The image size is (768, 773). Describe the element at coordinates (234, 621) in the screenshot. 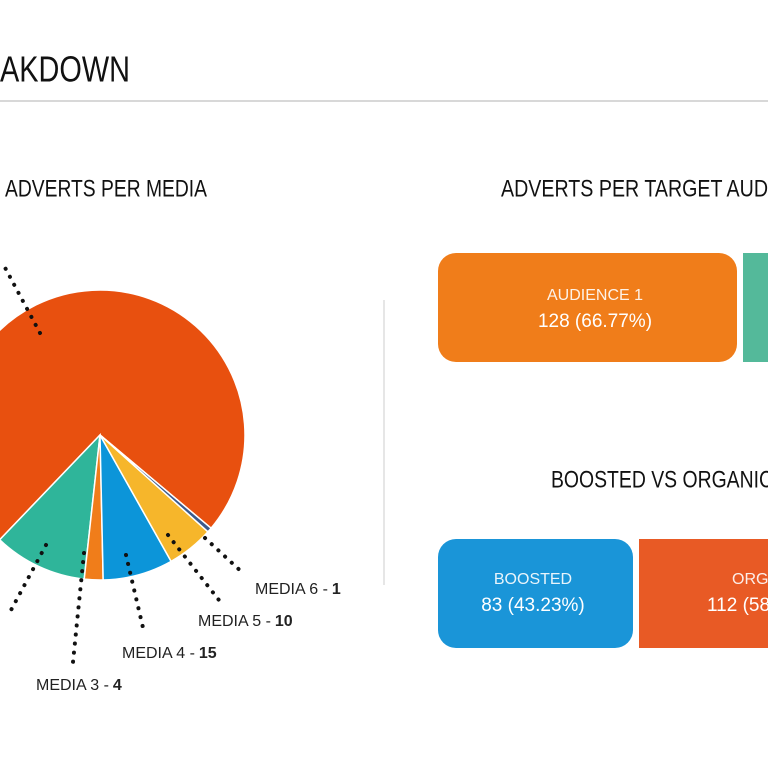

I see `slice-name: MEDIA 5 -` at that location.